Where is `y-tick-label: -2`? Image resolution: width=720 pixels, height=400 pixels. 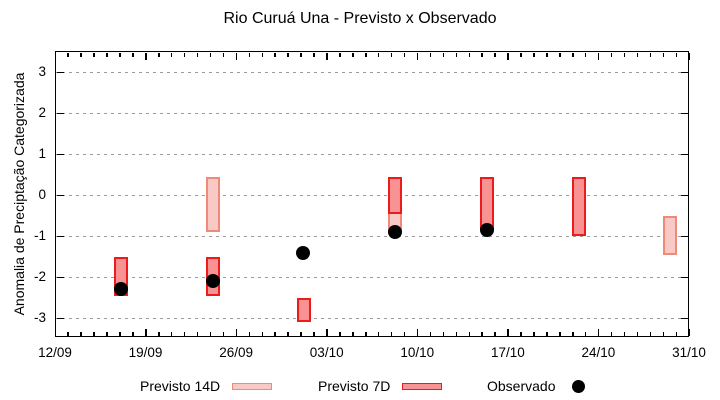
y-tick-label: -2 is located at coordinates (39, 277).